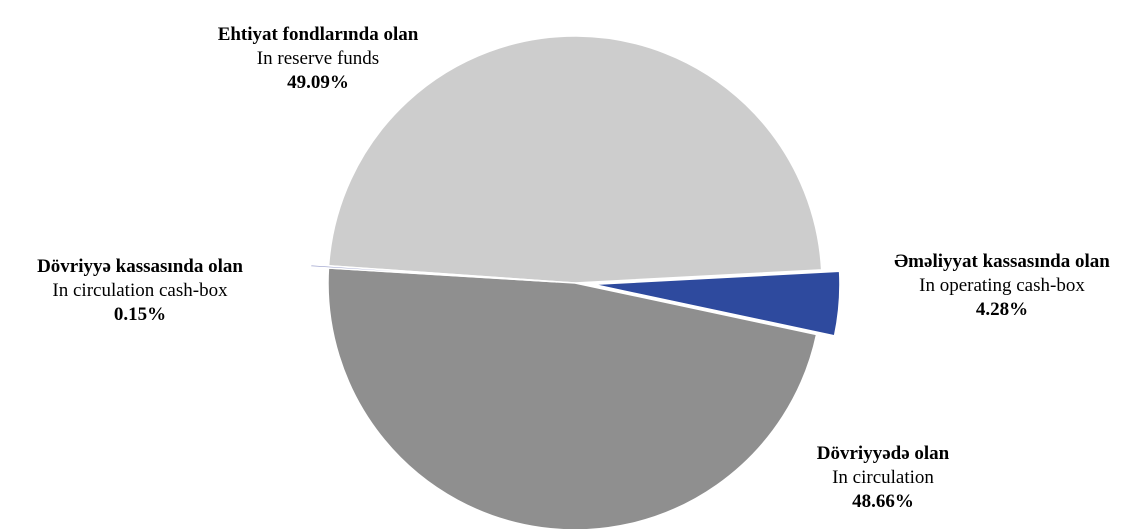 This screenshot has height=529, width=1139. What do you see at coordinates (140, 266) in the screenshot?
I see `label-circulation-cash-box-title: Dövriyyə kassasında olan` at bounding box center [140, 266].